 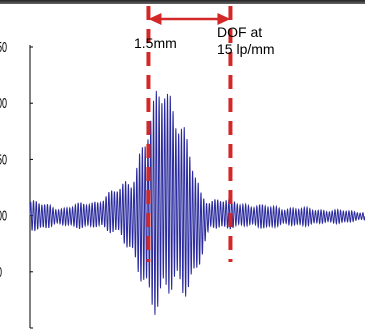 What do you see at coordinates (1, 271) in the screenshot?
I see `y-tick-label: 50` at bounding box center [1, 271].